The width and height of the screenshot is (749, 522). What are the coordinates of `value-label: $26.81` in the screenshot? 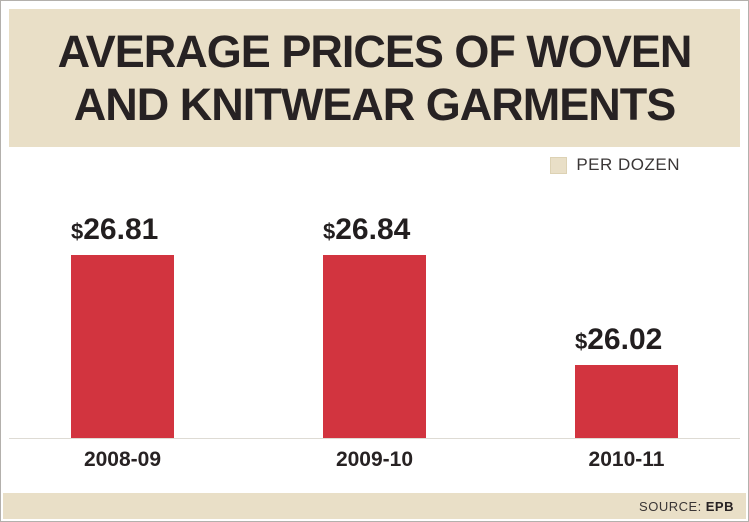 It's located at (114, 230).